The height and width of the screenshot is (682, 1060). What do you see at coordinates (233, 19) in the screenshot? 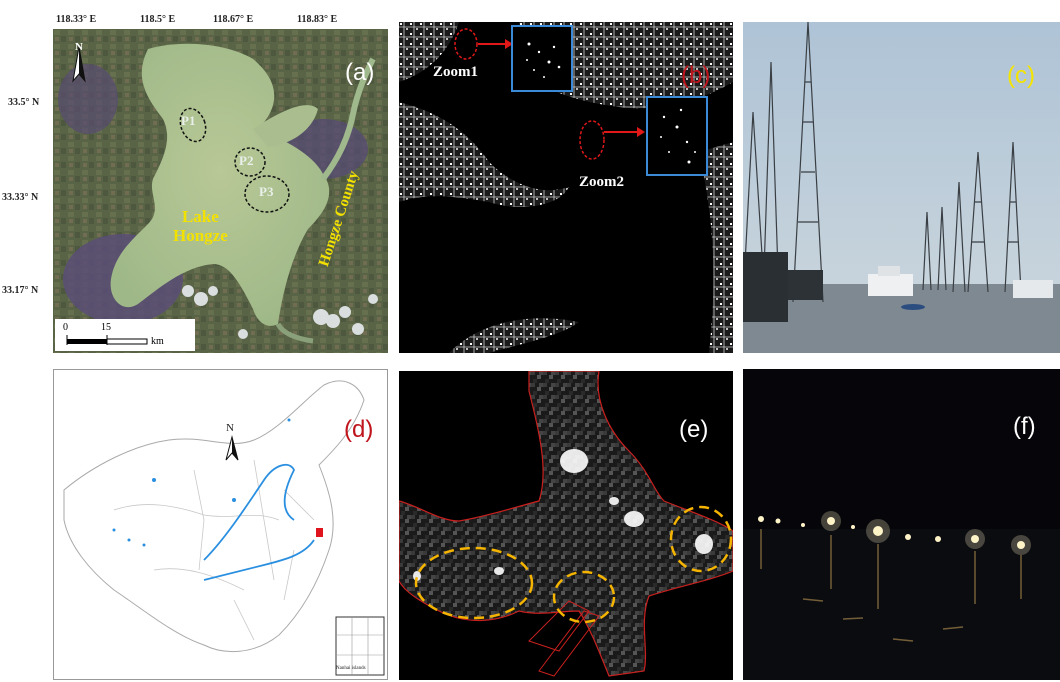
I see `lon-tick-3: 118.67° E` at bounding box center [233, 19].